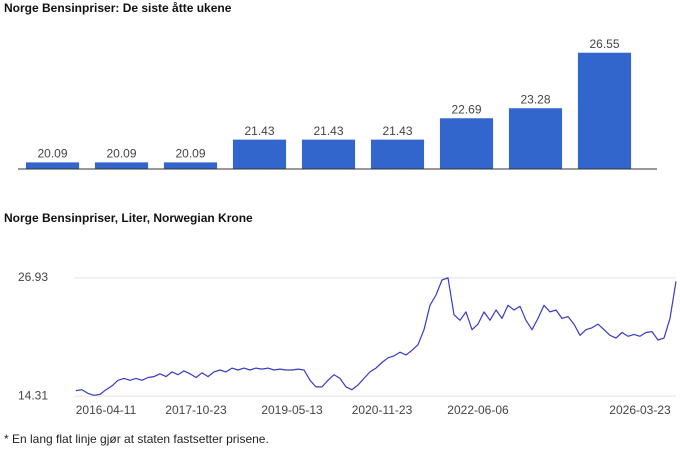 The height and width of the screenshot is (450, 680). Describe the element at coordinates (535, 99) in the screenshot. I see `data-label: 23.28` at that location.